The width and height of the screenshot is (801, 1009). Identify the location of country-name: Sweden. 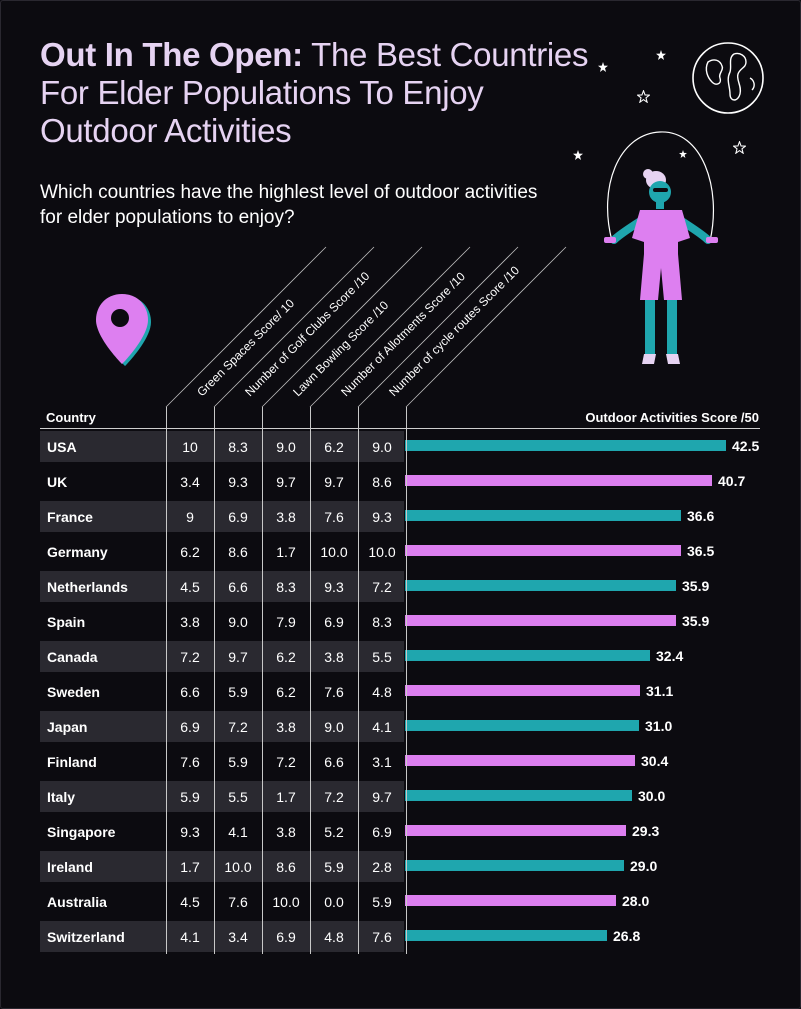
(73, 692).